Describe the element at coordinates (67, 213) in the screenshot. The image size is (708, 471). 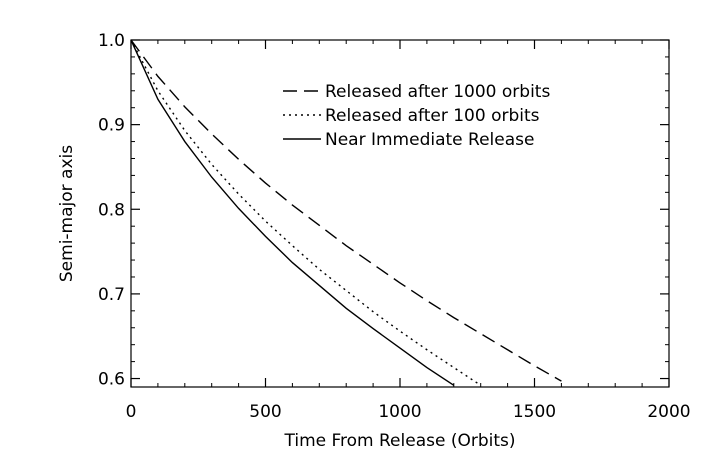
I see `y-axis-title: Semi-major axis` at that location.